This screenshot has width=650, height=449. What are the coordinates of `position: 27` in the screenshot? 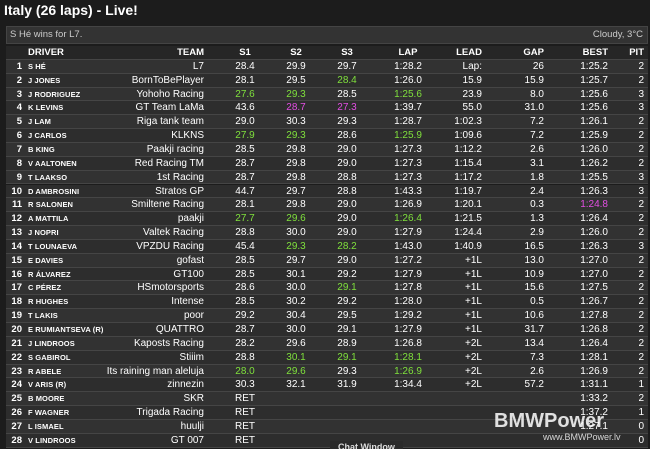 It's located at (16, 426).